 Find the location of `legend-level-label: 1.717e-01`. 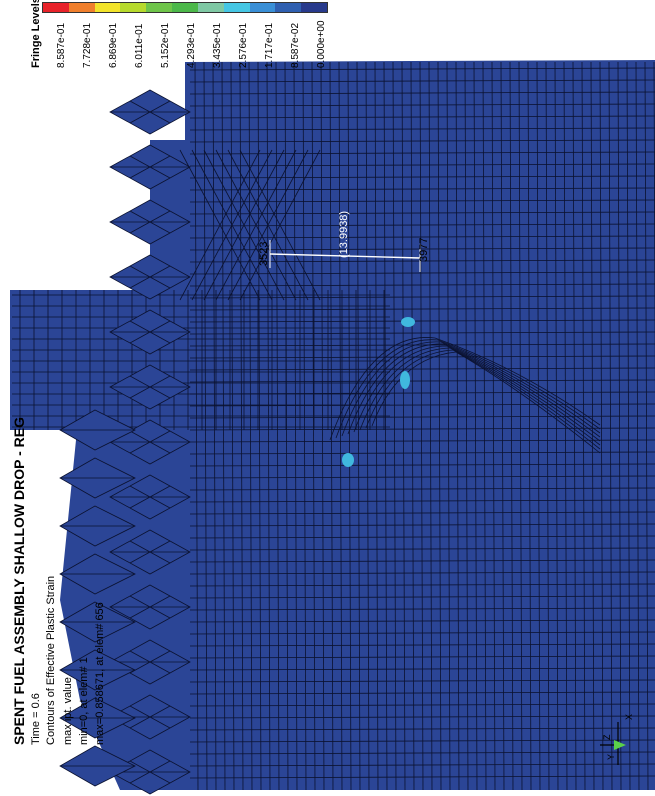

legend-level-label: 1.717e-01 is located at coordinates (269, 45).